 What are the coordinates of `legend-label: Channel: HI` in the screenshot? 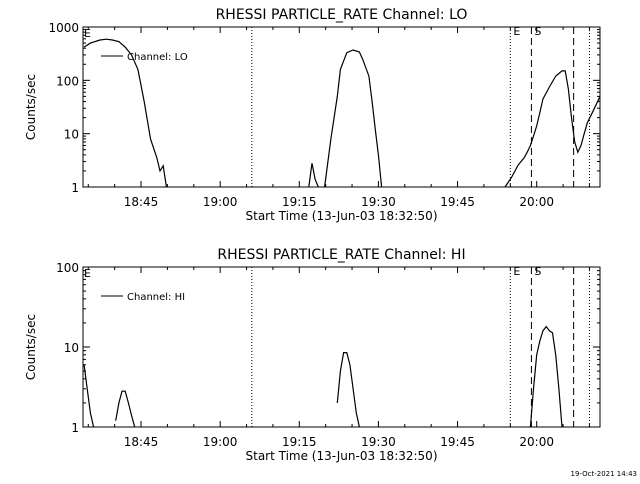 It's located at (156, 297).